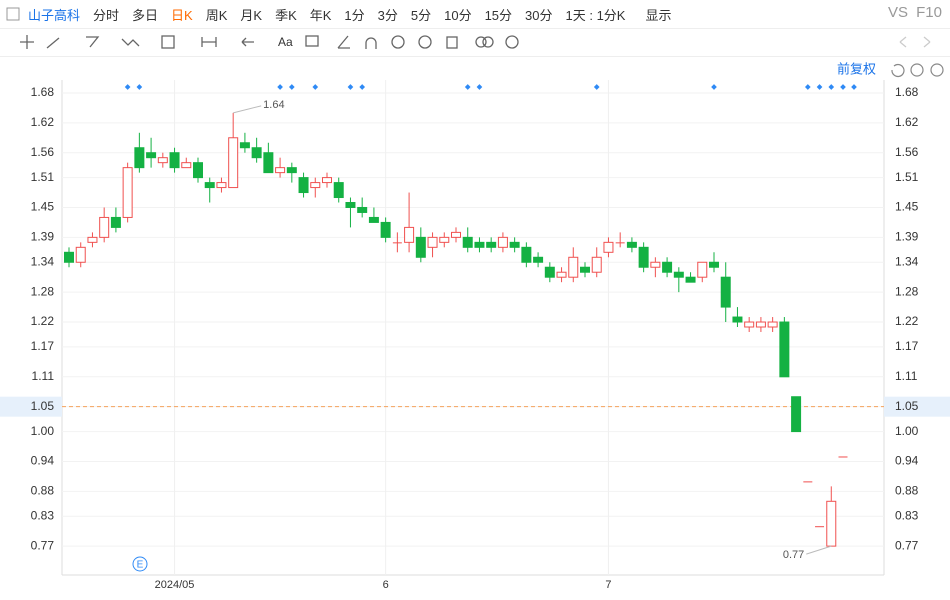 The image size is (950, 600). I want to click on fib-icon, so click(168, 42).